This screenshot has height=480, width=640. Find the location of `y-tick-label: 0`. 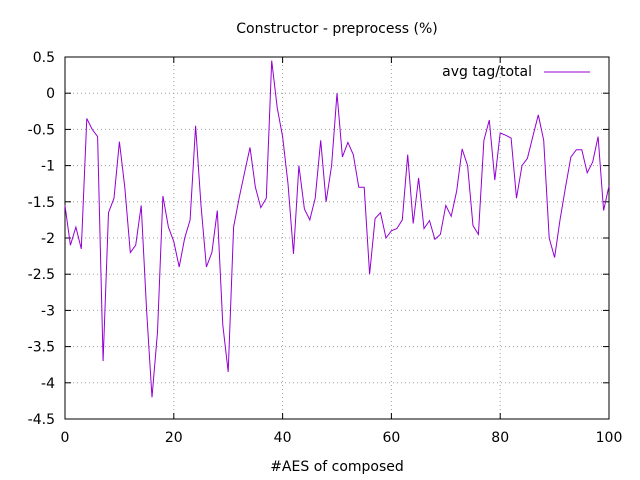

y-tick-label: 0 is located at coordinates (50, 94).